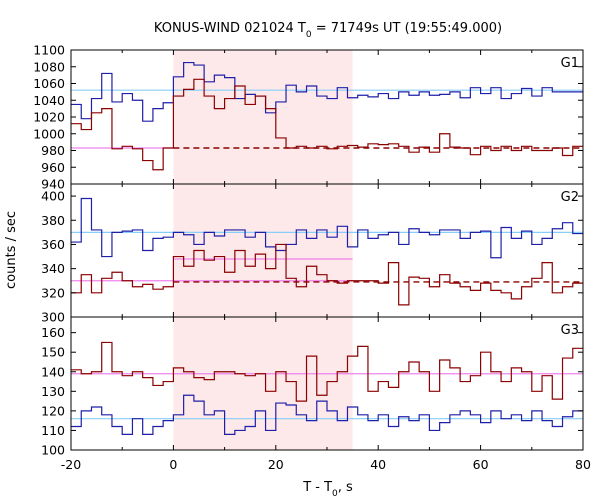 Image resolution: width=600 pixels, height=500 pixels. Describe the element at coordinates (327, 274) in the screenshot. I see `panel-g2-series-red` at that location.